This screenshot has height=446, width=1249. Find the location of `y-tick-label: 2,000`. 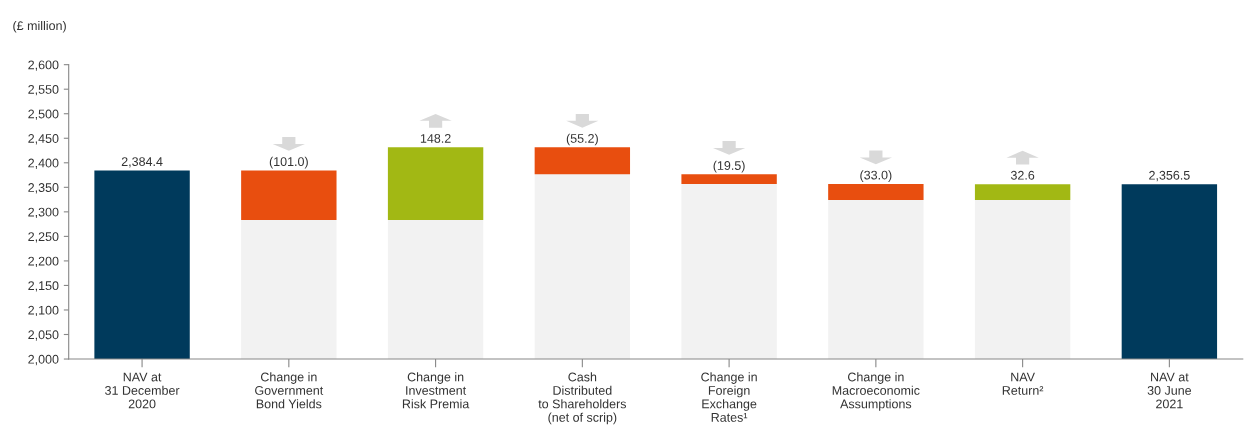

y-tick-label: 2,000 is located at coordinates (43, 360).